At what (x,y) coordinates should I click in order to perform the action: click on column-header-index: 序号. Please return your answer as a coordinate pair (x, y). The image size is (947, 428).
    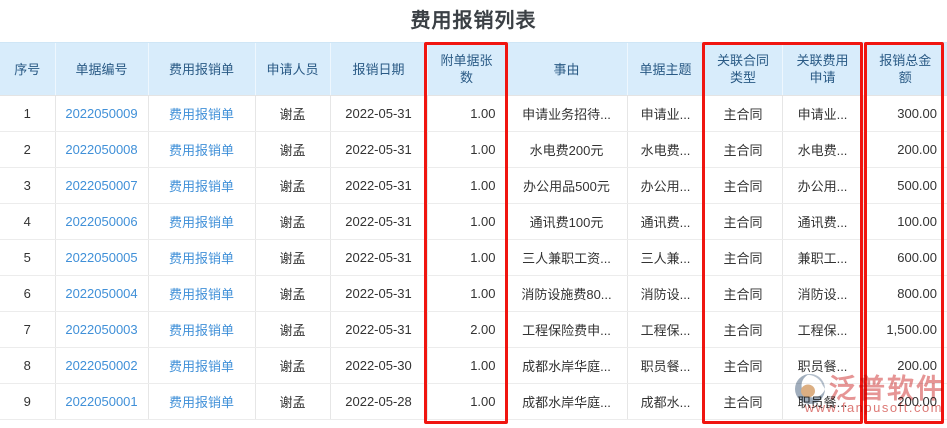
    Looking at the image, I should click on (27, 69).